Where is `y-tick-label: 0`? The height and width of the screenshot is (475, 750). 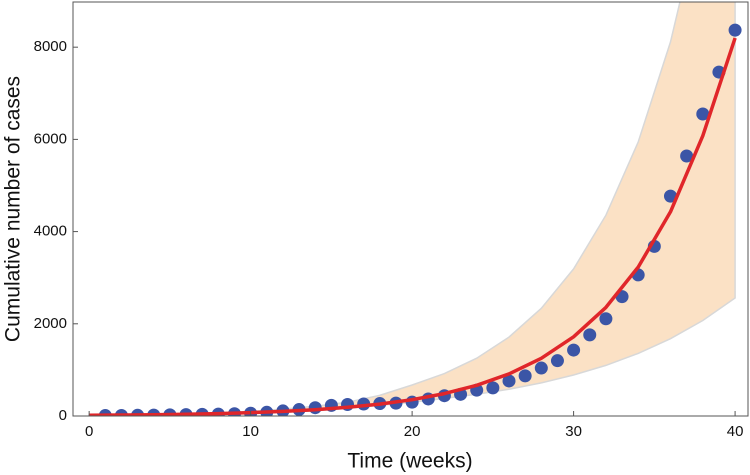
y-tick-label: 0 is located at coordinates (63, 415).